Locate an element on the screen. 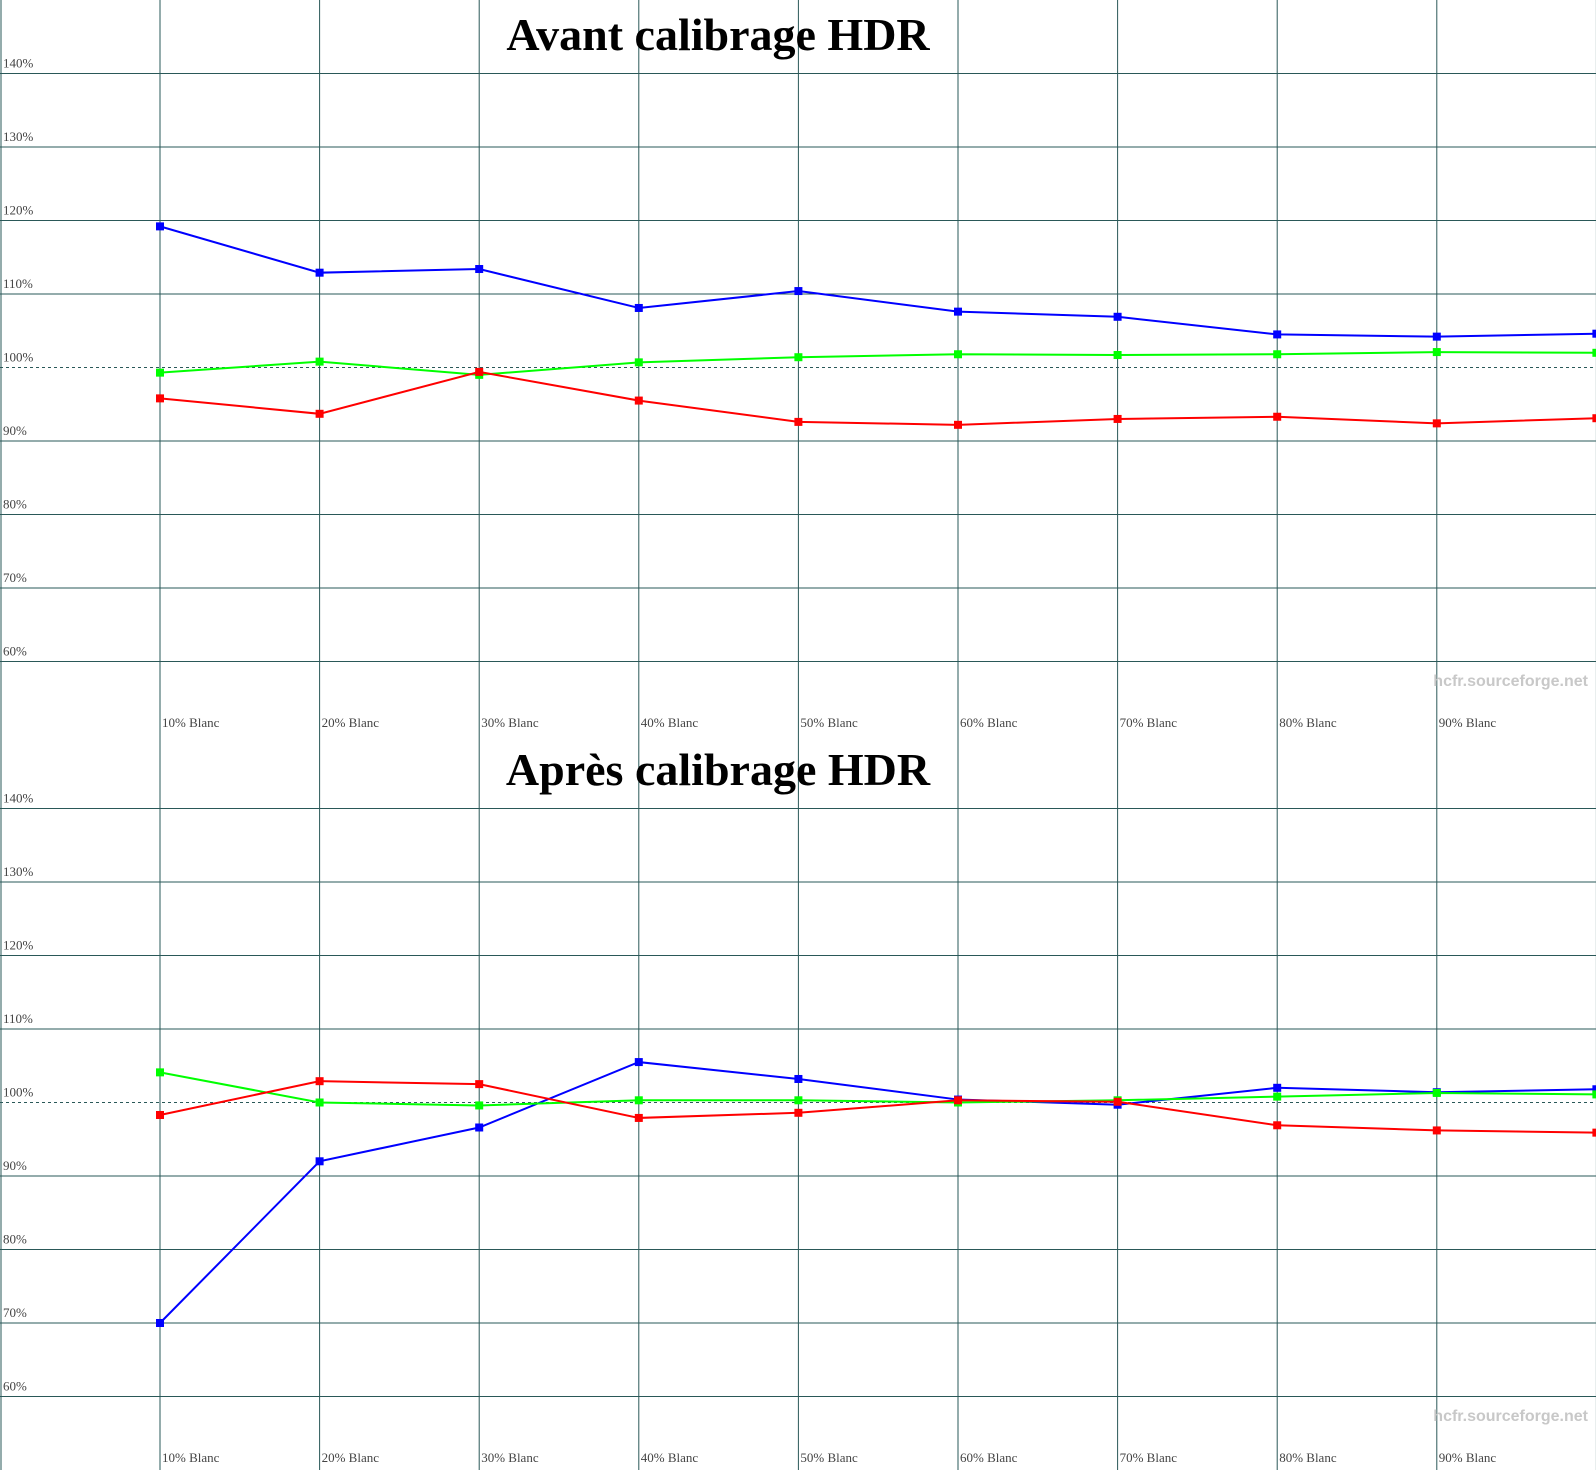 The height and width of the screenshot is (1470, 1596). chart-title: Après calibrage HDR is located at coordinates (718, 769).